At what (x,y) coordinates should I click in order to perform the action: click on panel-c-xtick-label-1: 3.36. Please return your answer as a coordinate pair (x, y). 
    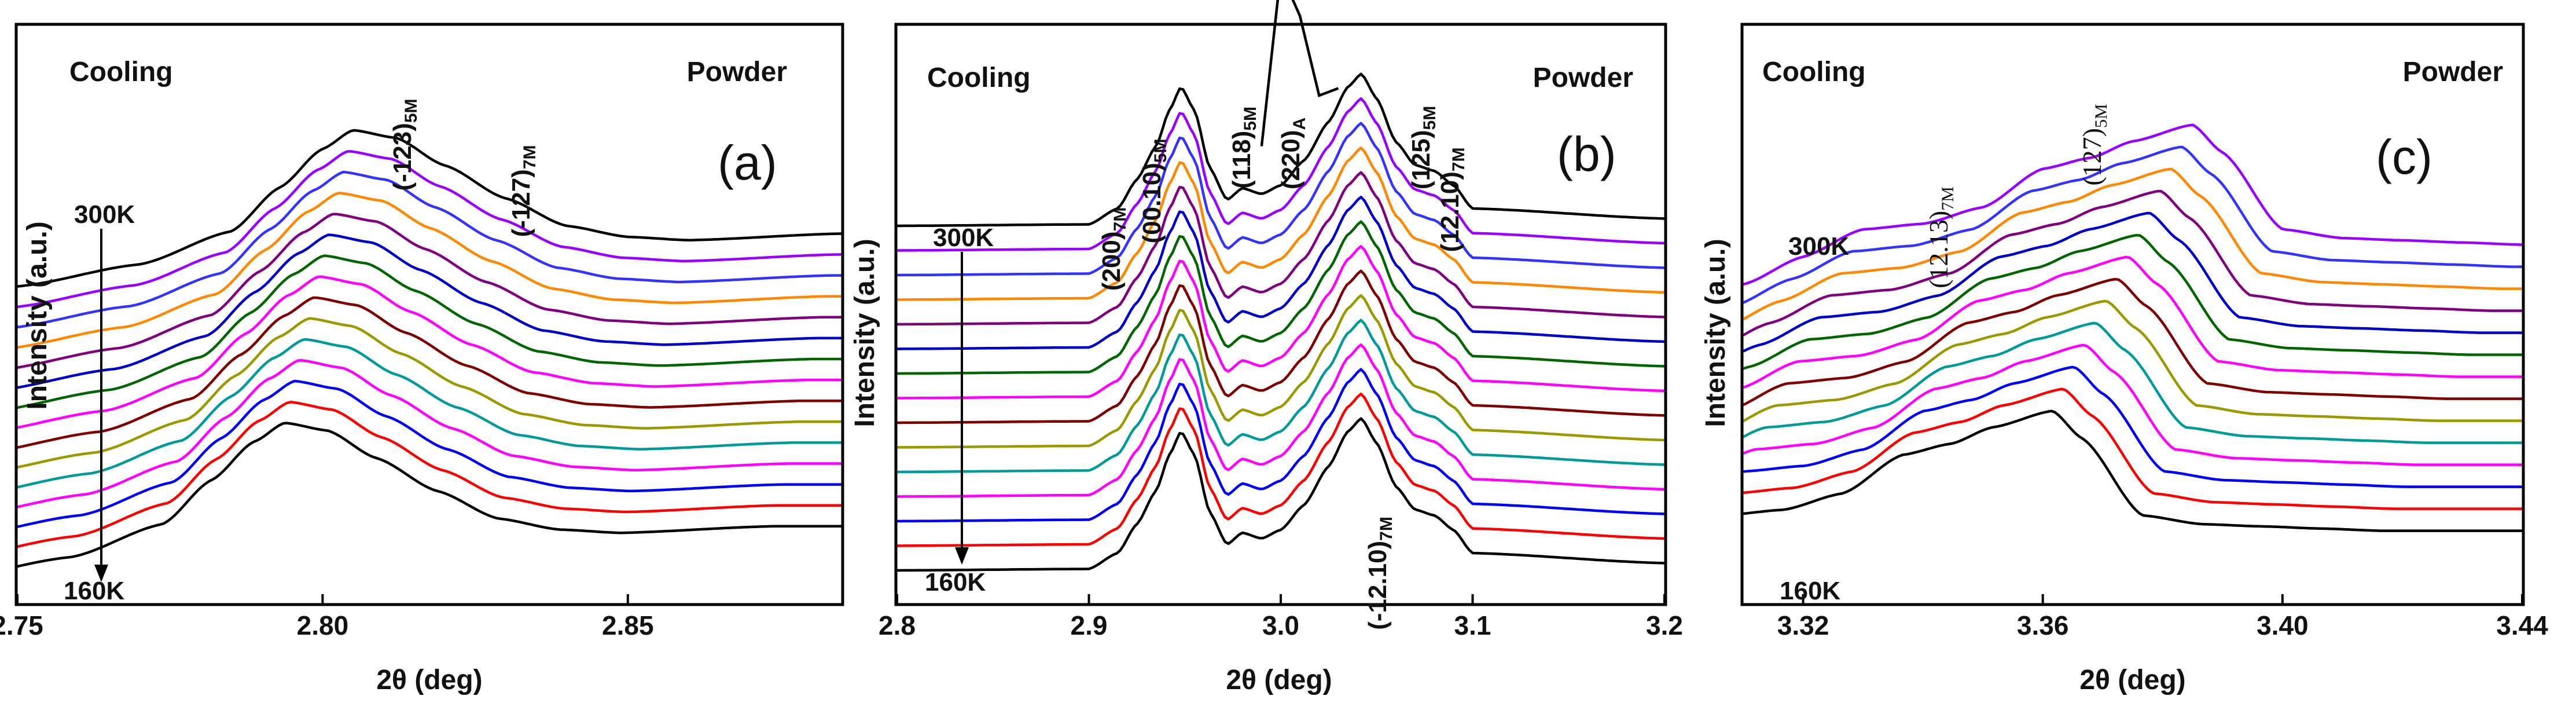
    Looking at the image, I should click on (2043, 625).